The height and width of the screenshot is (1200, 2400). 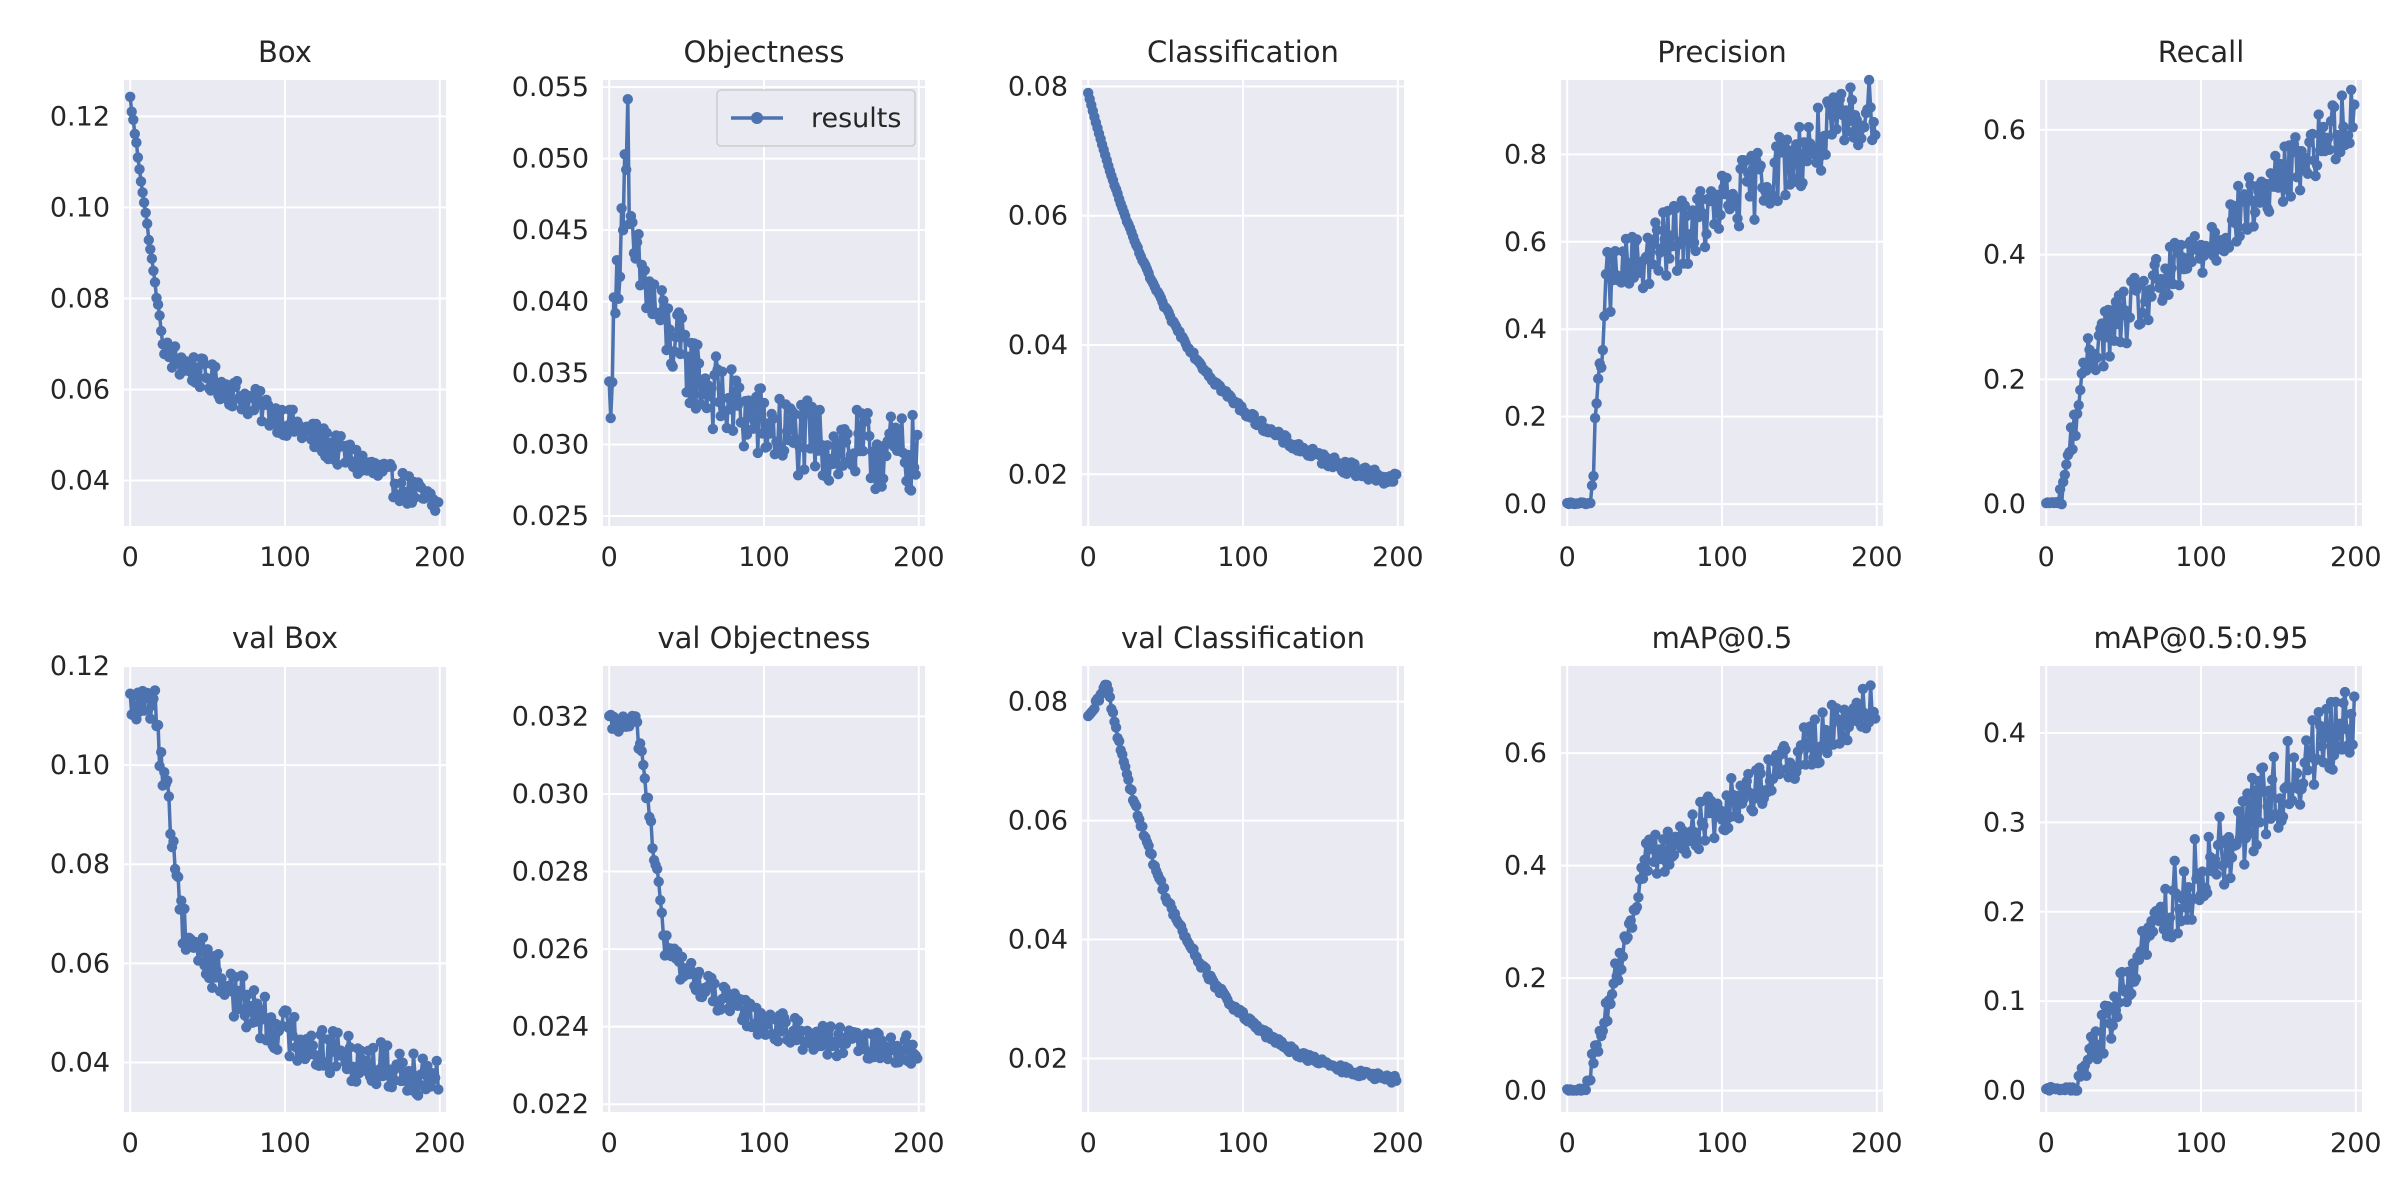 What do you see at coordinates (1216, 304) in the screenshot?
I see `chart-panel-3: Classification 0 100 200 0.02 0.04 0.06 0.08` at bounding box center [1216, 304].